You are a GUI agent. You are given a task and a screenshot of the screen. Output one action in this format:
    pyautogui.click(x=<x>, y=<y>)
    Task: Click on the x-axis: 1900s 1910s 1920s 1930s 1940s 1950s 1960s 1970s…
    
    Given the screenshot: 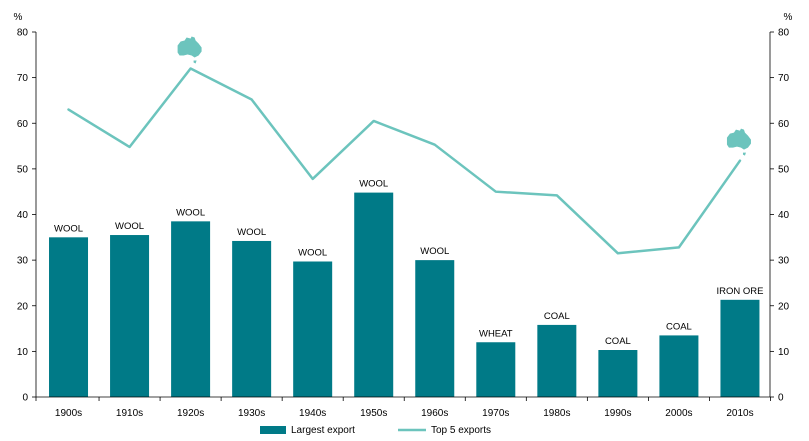 What is the action you would take?
    pyautogui.click(x=403, y=408)
    